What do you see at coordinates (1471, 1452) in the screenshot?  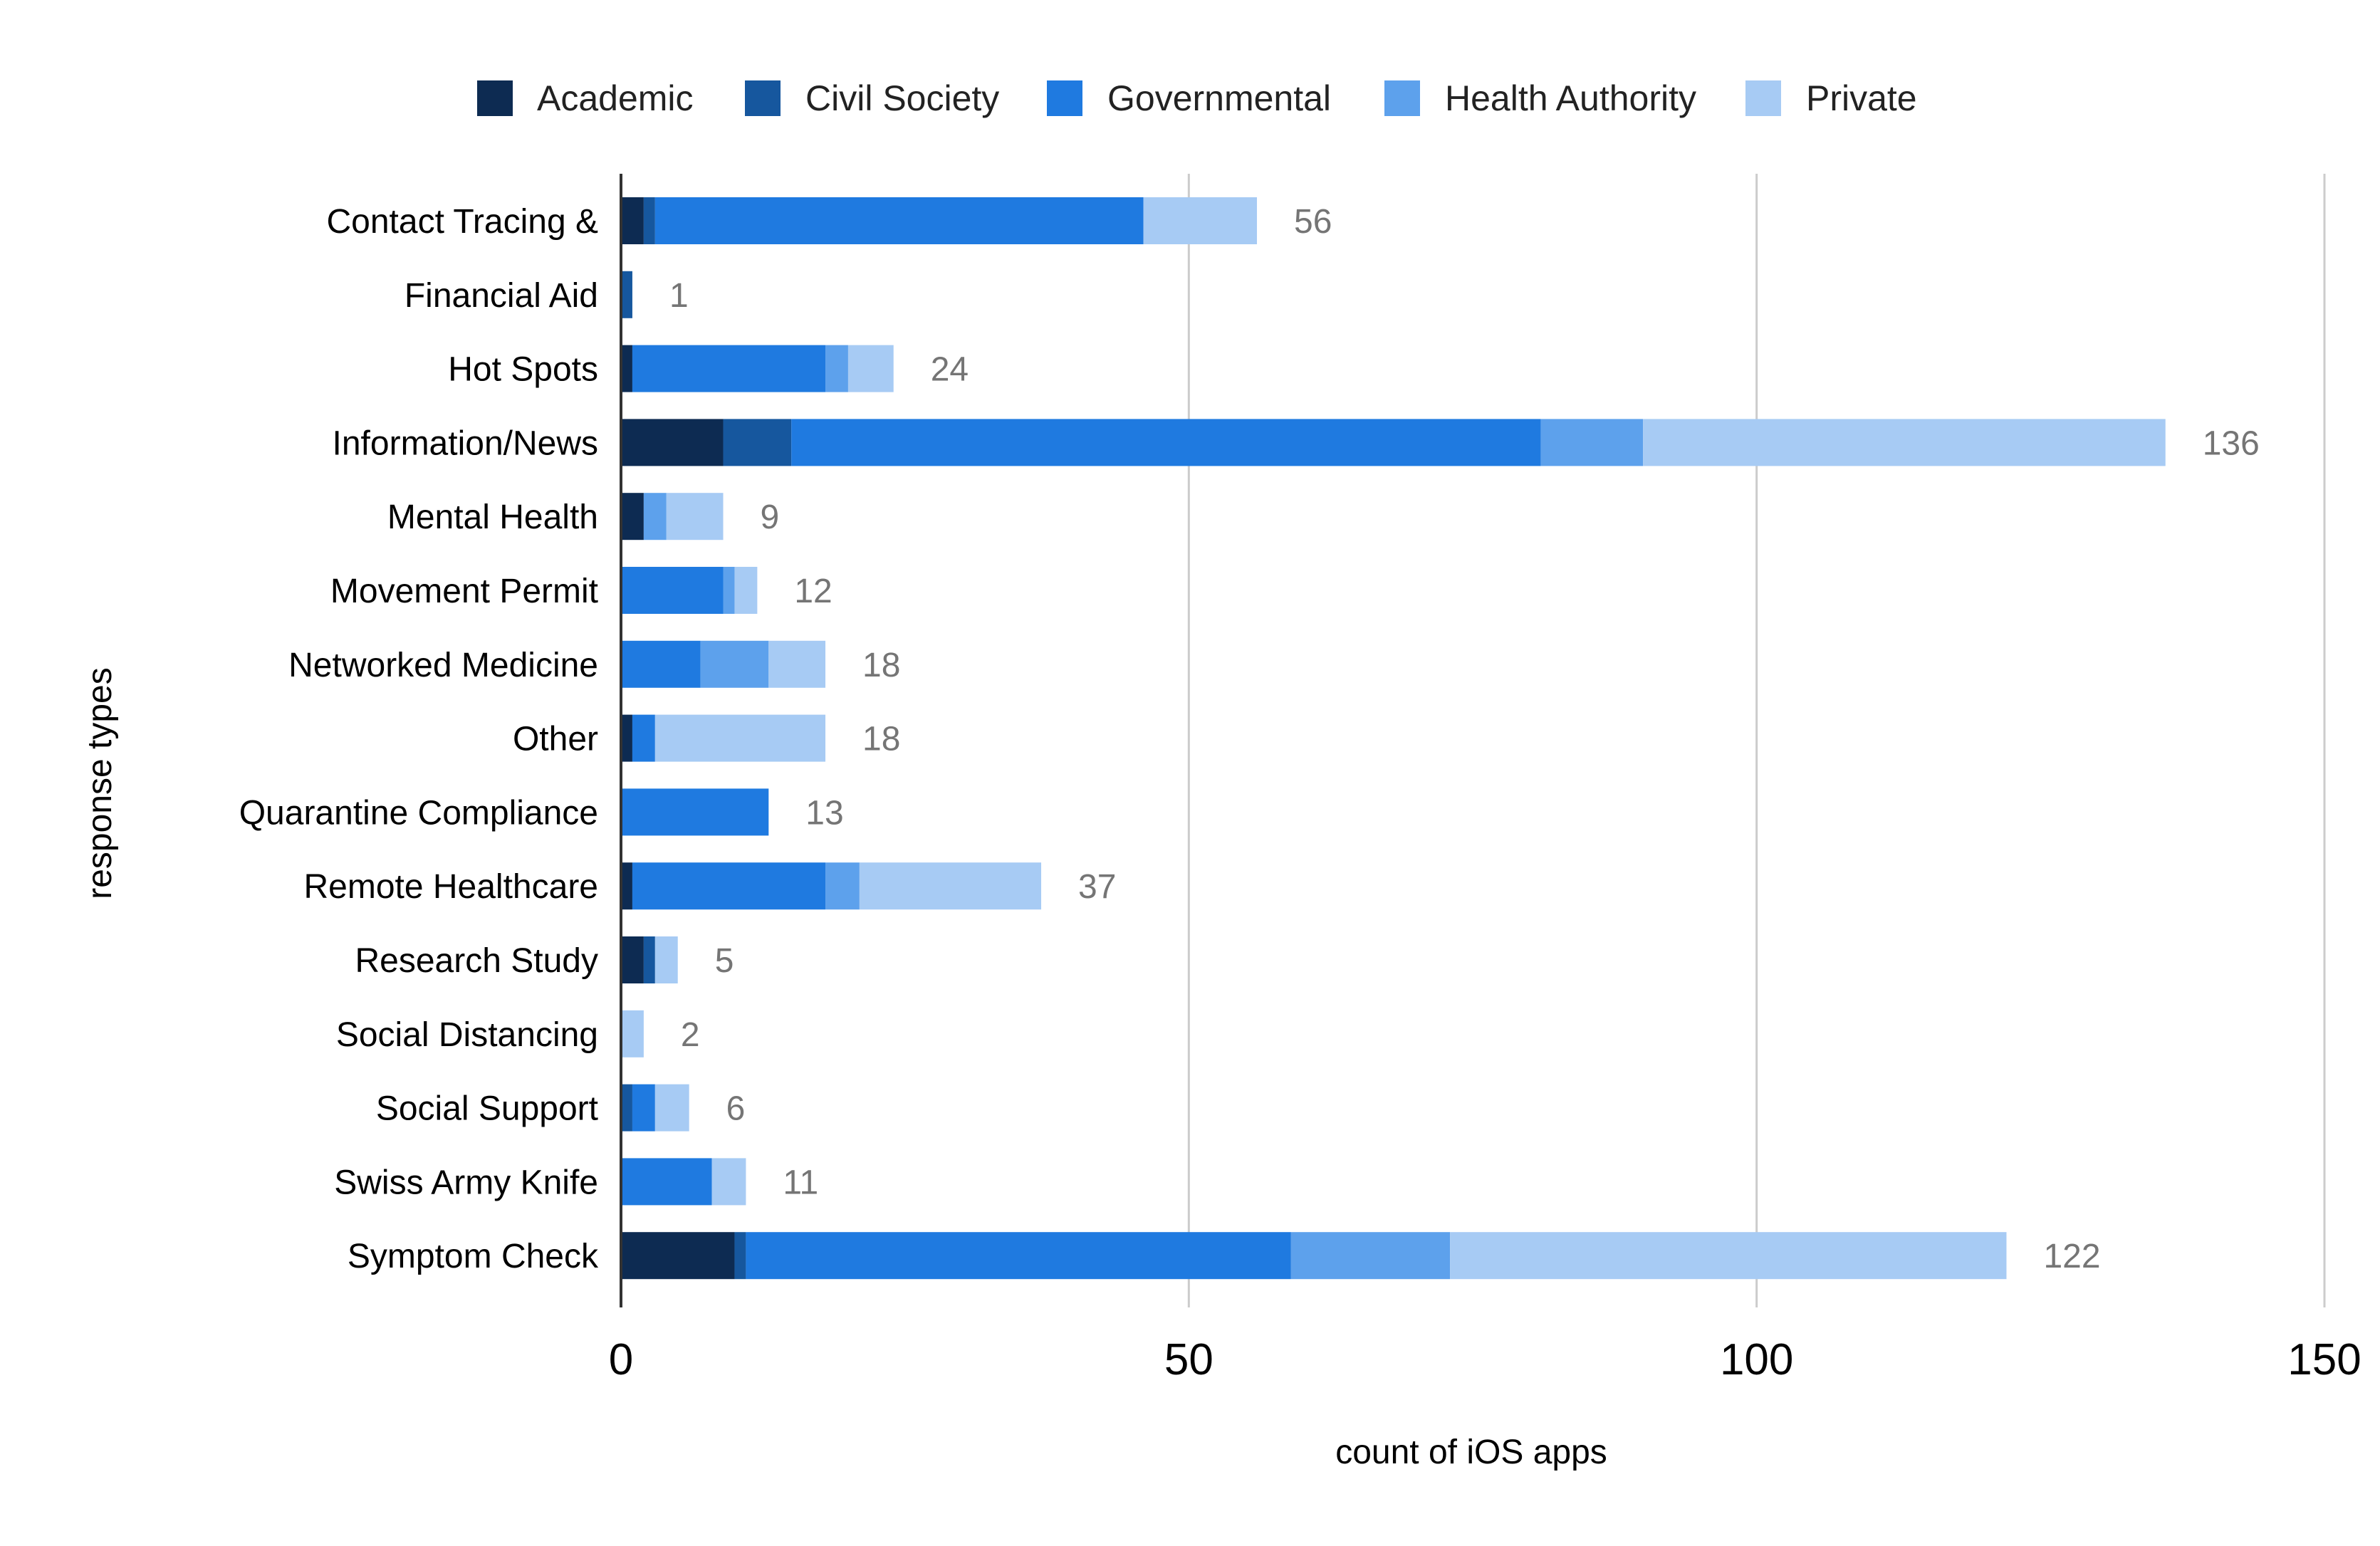 I see `x-axis-title: count of iOS apps` at bounding box center [1471, 1452].